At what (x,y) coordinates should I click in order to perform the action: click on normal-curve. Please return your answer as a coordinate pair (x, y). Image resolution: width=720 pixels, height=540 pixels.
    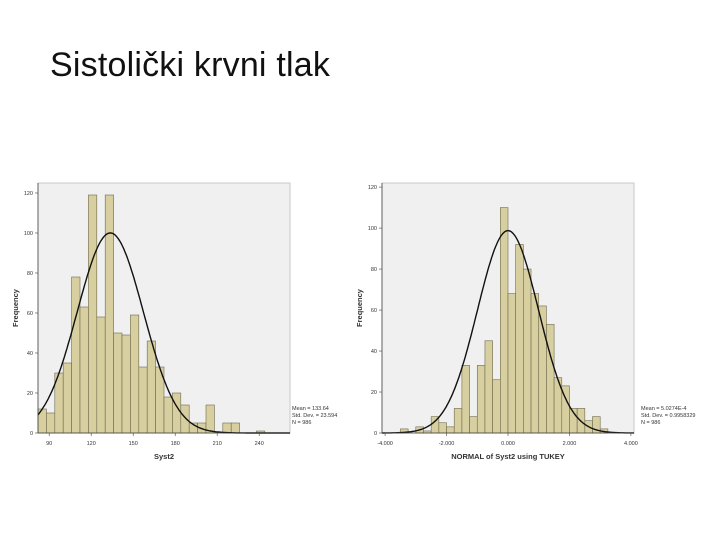
    Looking at the image, I should click on (508, 331).